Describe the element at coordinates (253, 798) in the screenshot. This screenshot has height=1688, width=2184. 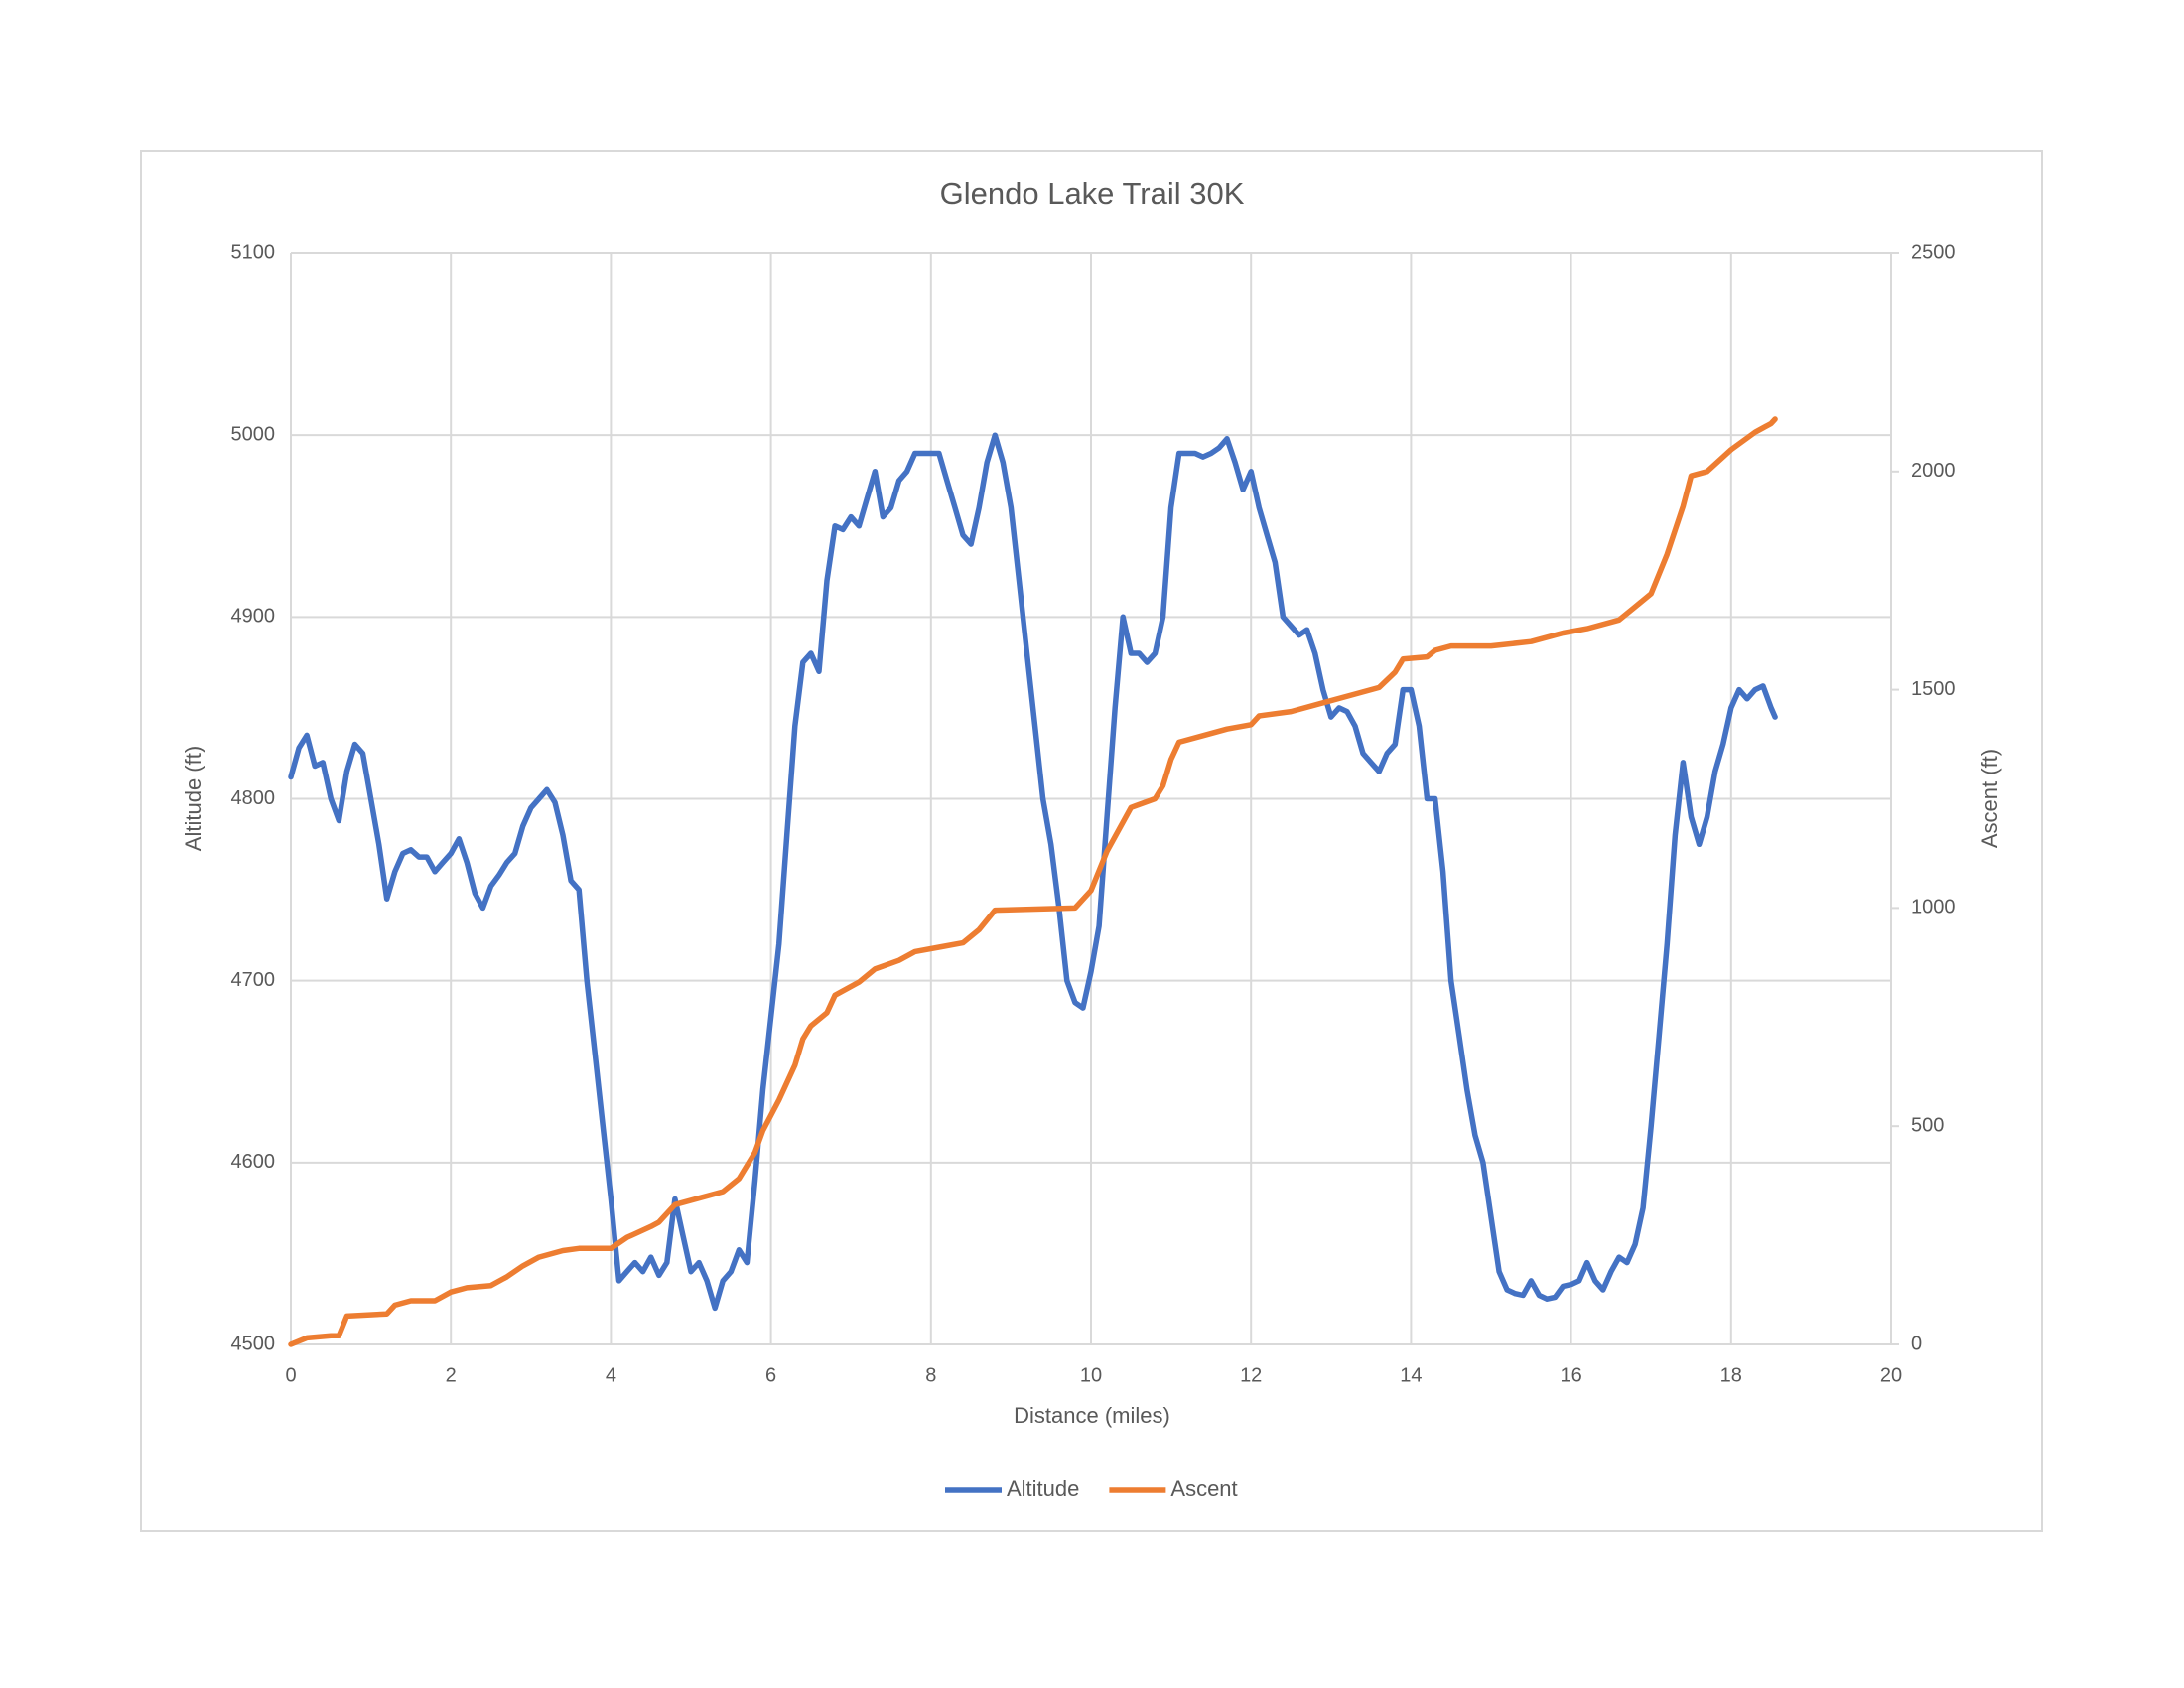
I see `y-tick-label: 4800` at that location.